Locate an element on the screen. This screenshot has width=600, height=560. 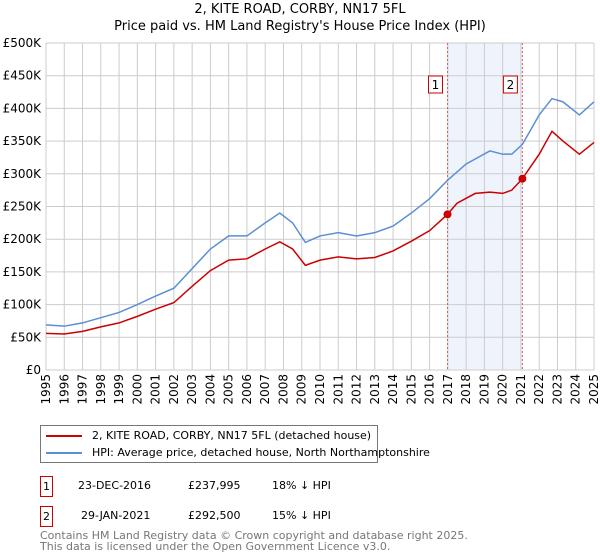
y-tick-label: £250K is located at coordinates (23, 207).